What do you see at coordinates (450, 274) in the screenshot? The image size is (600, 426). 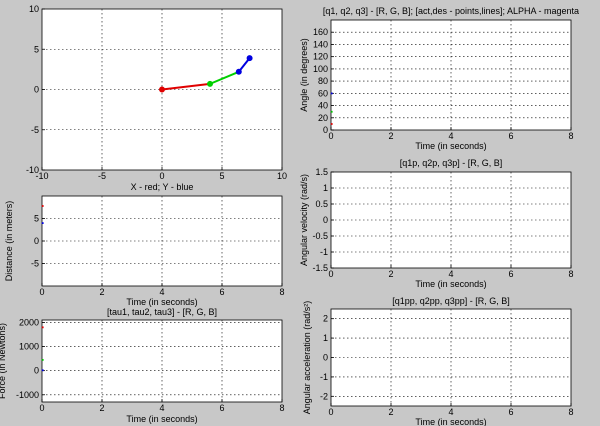 I see `velocity-xtick-label: 4` at bounding box center [450, 274].